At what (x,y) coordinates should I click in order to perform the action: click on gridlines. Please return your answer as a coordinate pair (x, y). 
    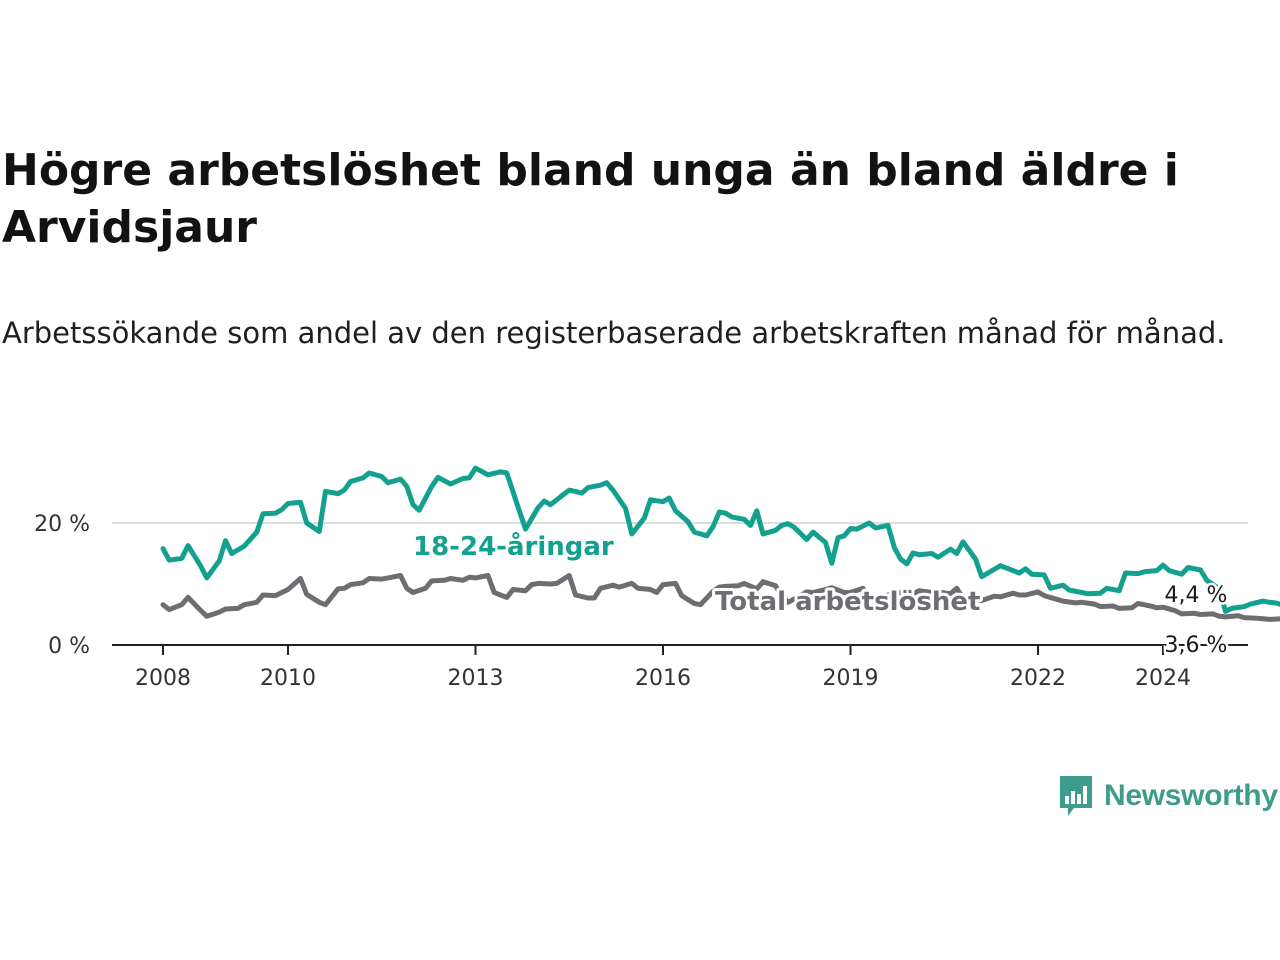
    Looking at the image, I should click on (680, 584).